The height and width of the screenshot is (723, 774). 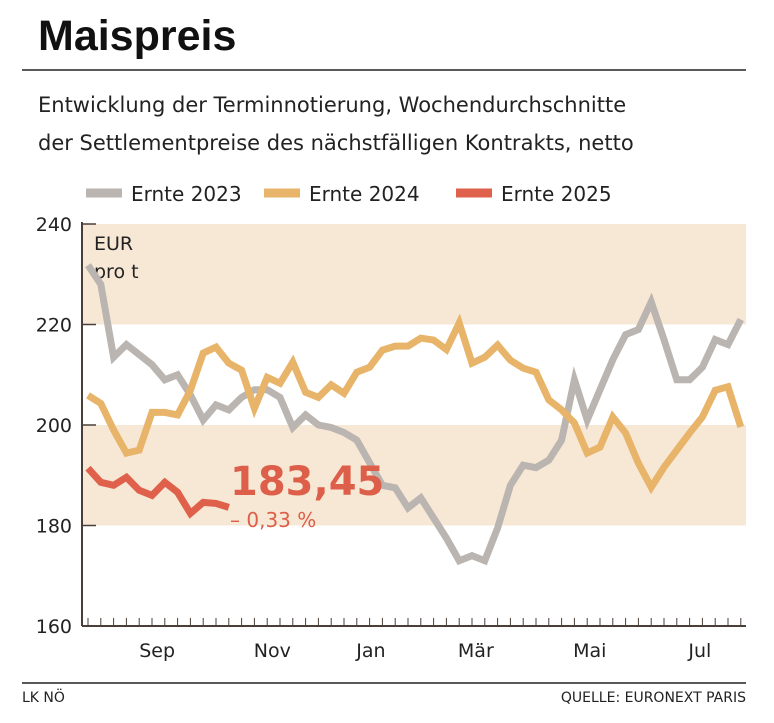 I want to click on y-tick-label: 160, so click(x=54, y=627).